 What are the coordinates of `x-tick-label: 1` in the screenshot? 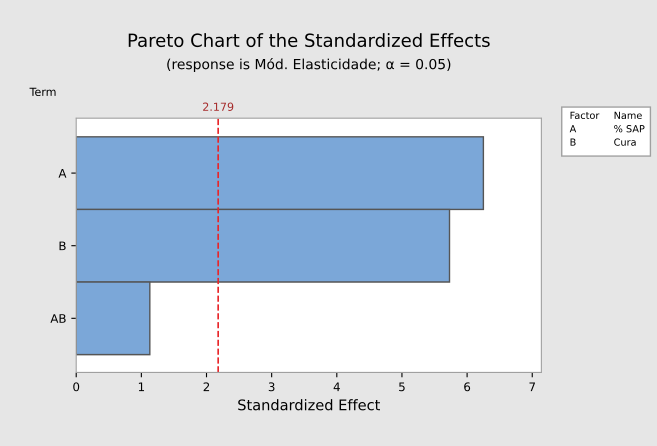 It's located at (141, 387).